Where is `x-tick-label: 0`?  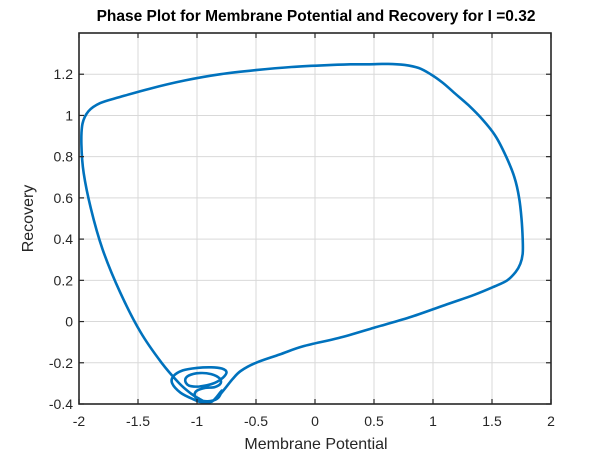 x-tick-label: 0 is located at coordinates (315, 421).